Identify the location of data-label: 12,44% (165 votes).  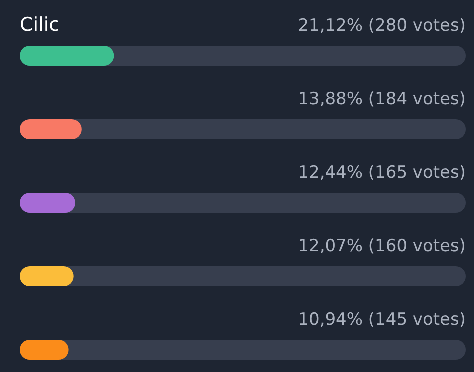
(382, 173).